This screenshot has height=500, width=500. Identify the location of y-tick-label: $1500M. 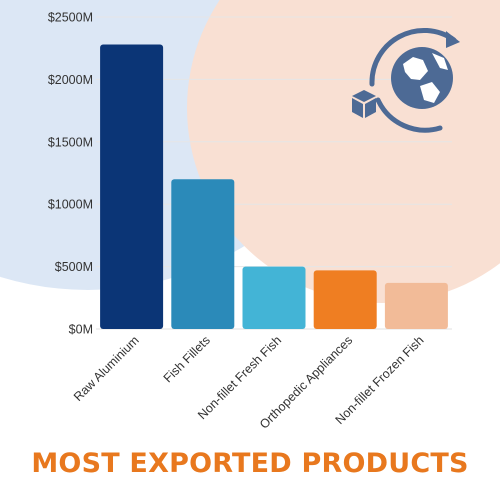
(70, 142).